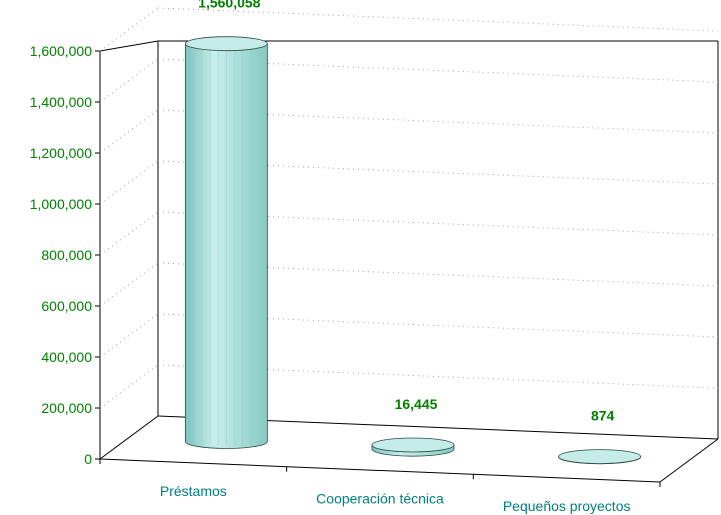  I want to click on y-tick-label: 1,200,000, so click(61, 153).